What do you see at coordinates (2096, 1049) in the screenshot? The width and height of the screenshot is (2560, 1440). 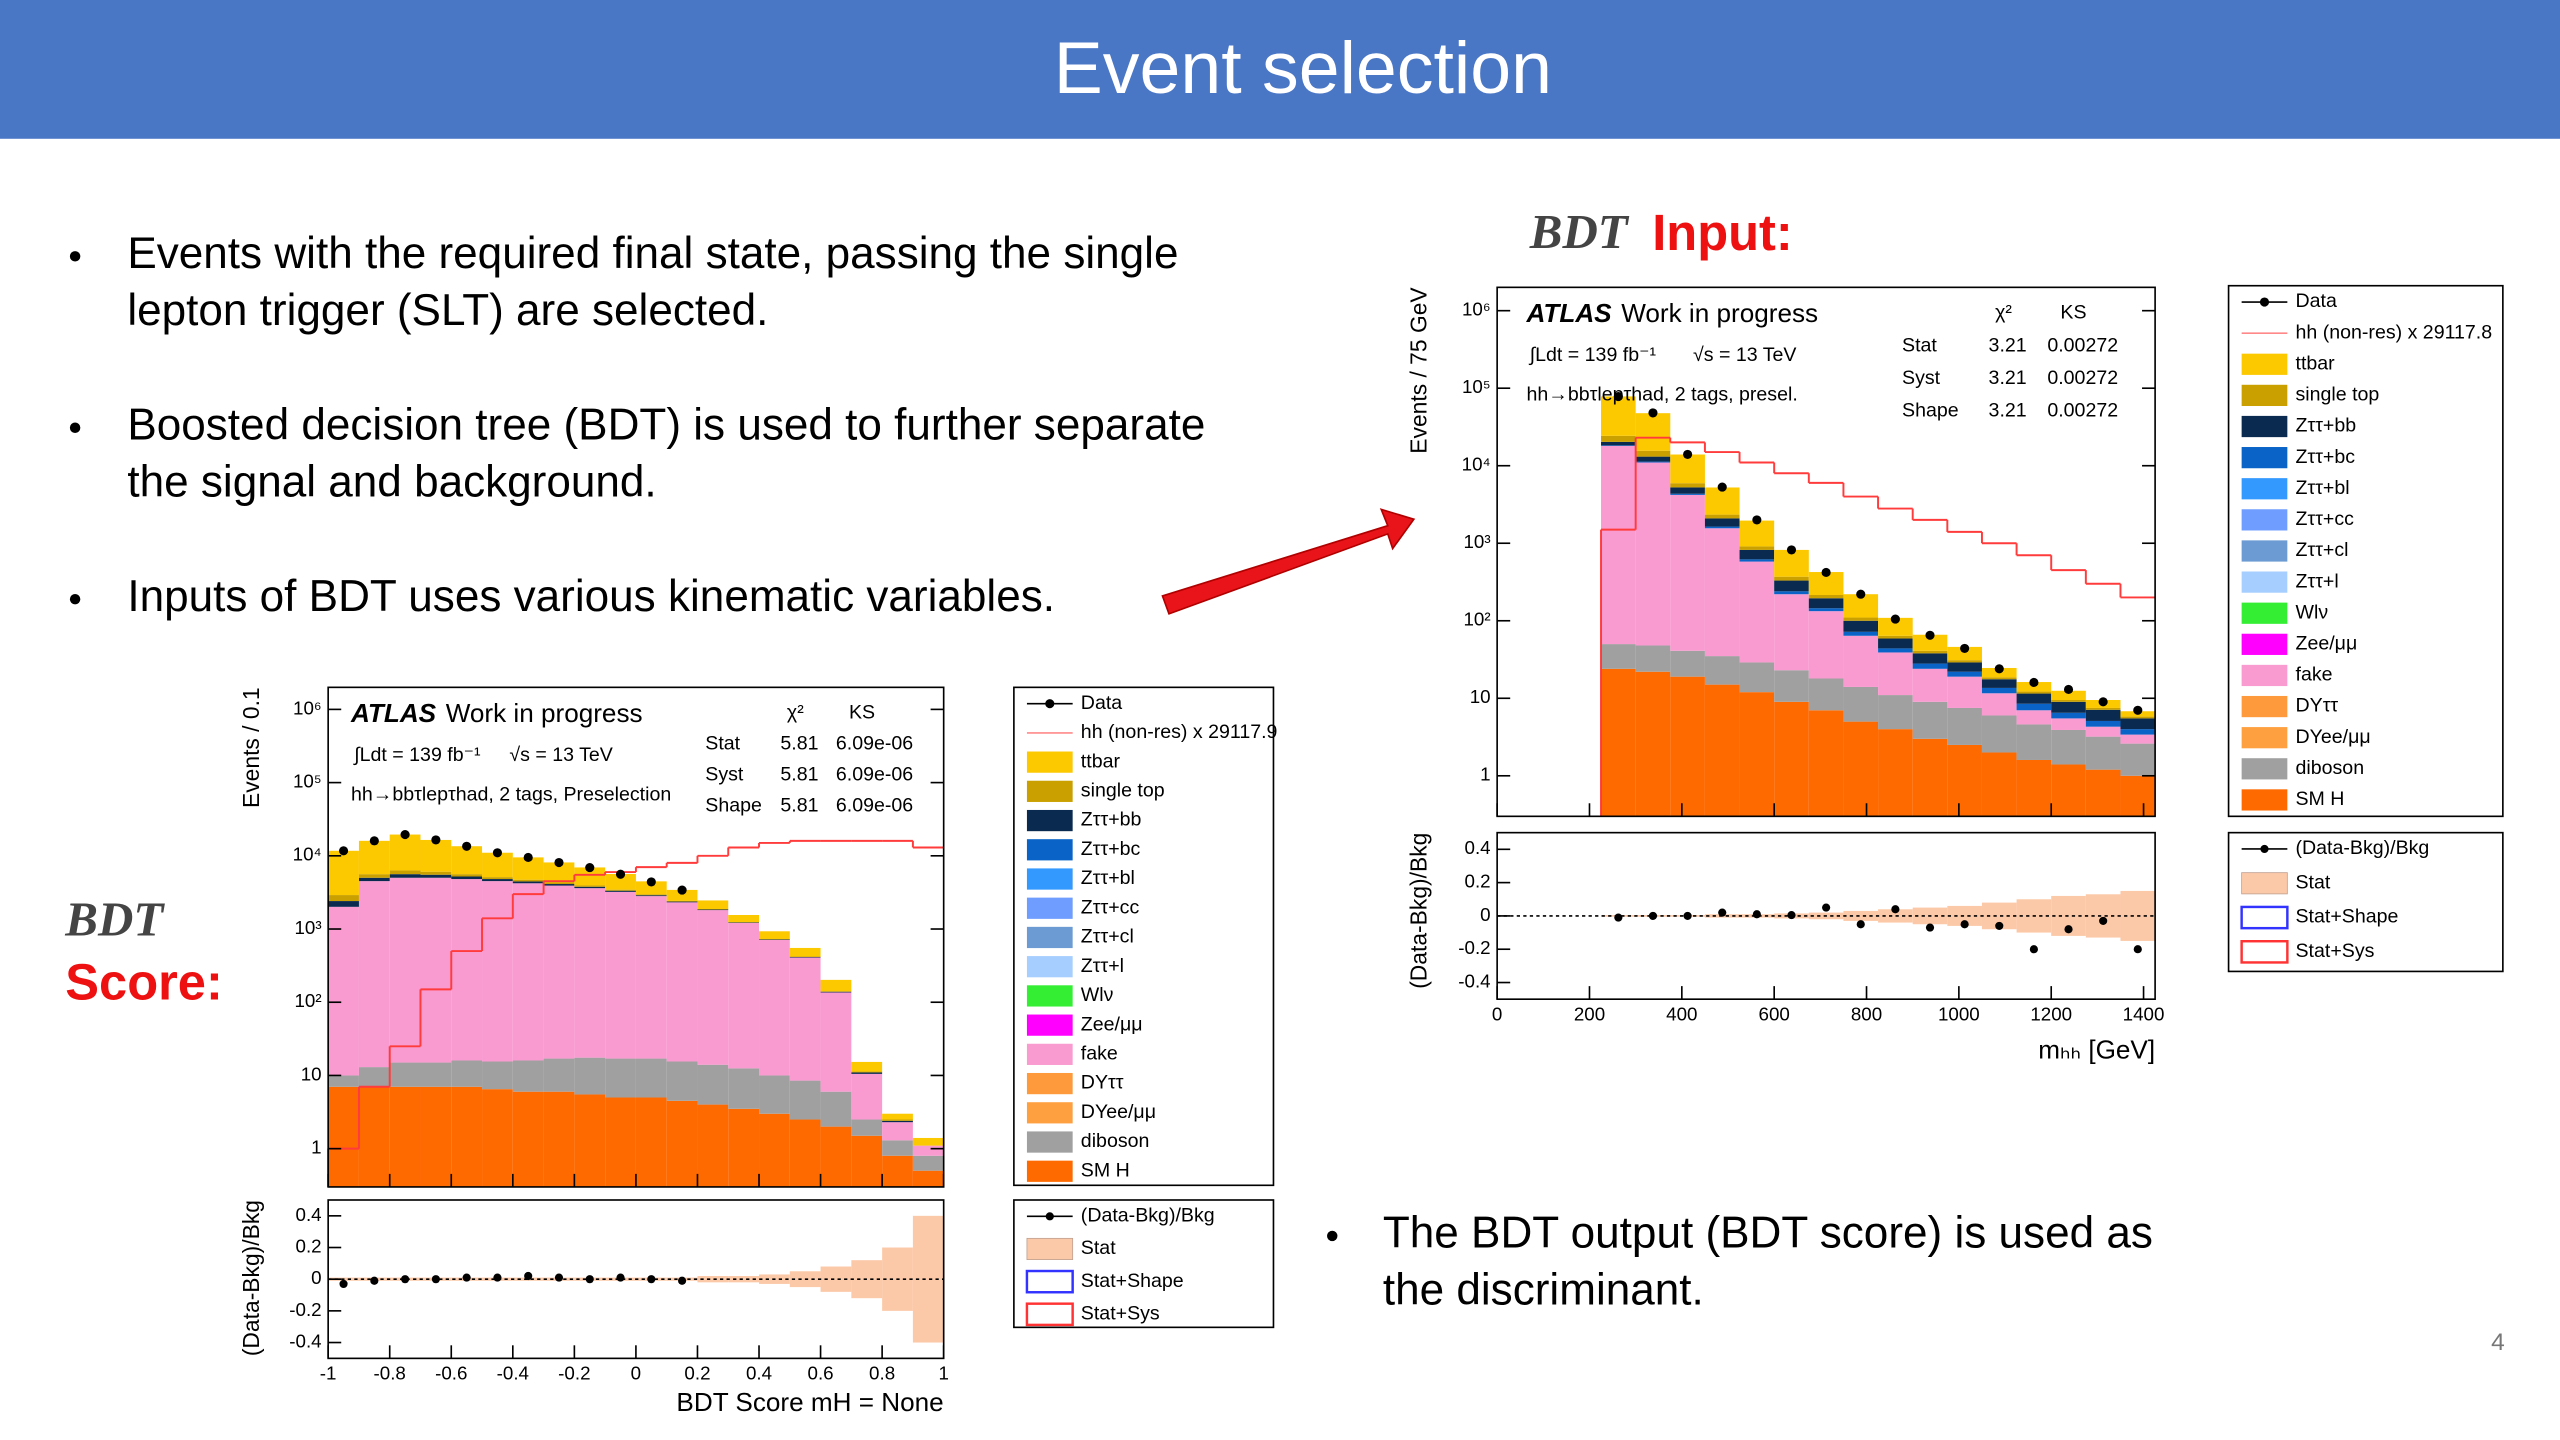 I see `x-axis-label: mₕₕ [GeV]` at bounding box center [2096, 1049].